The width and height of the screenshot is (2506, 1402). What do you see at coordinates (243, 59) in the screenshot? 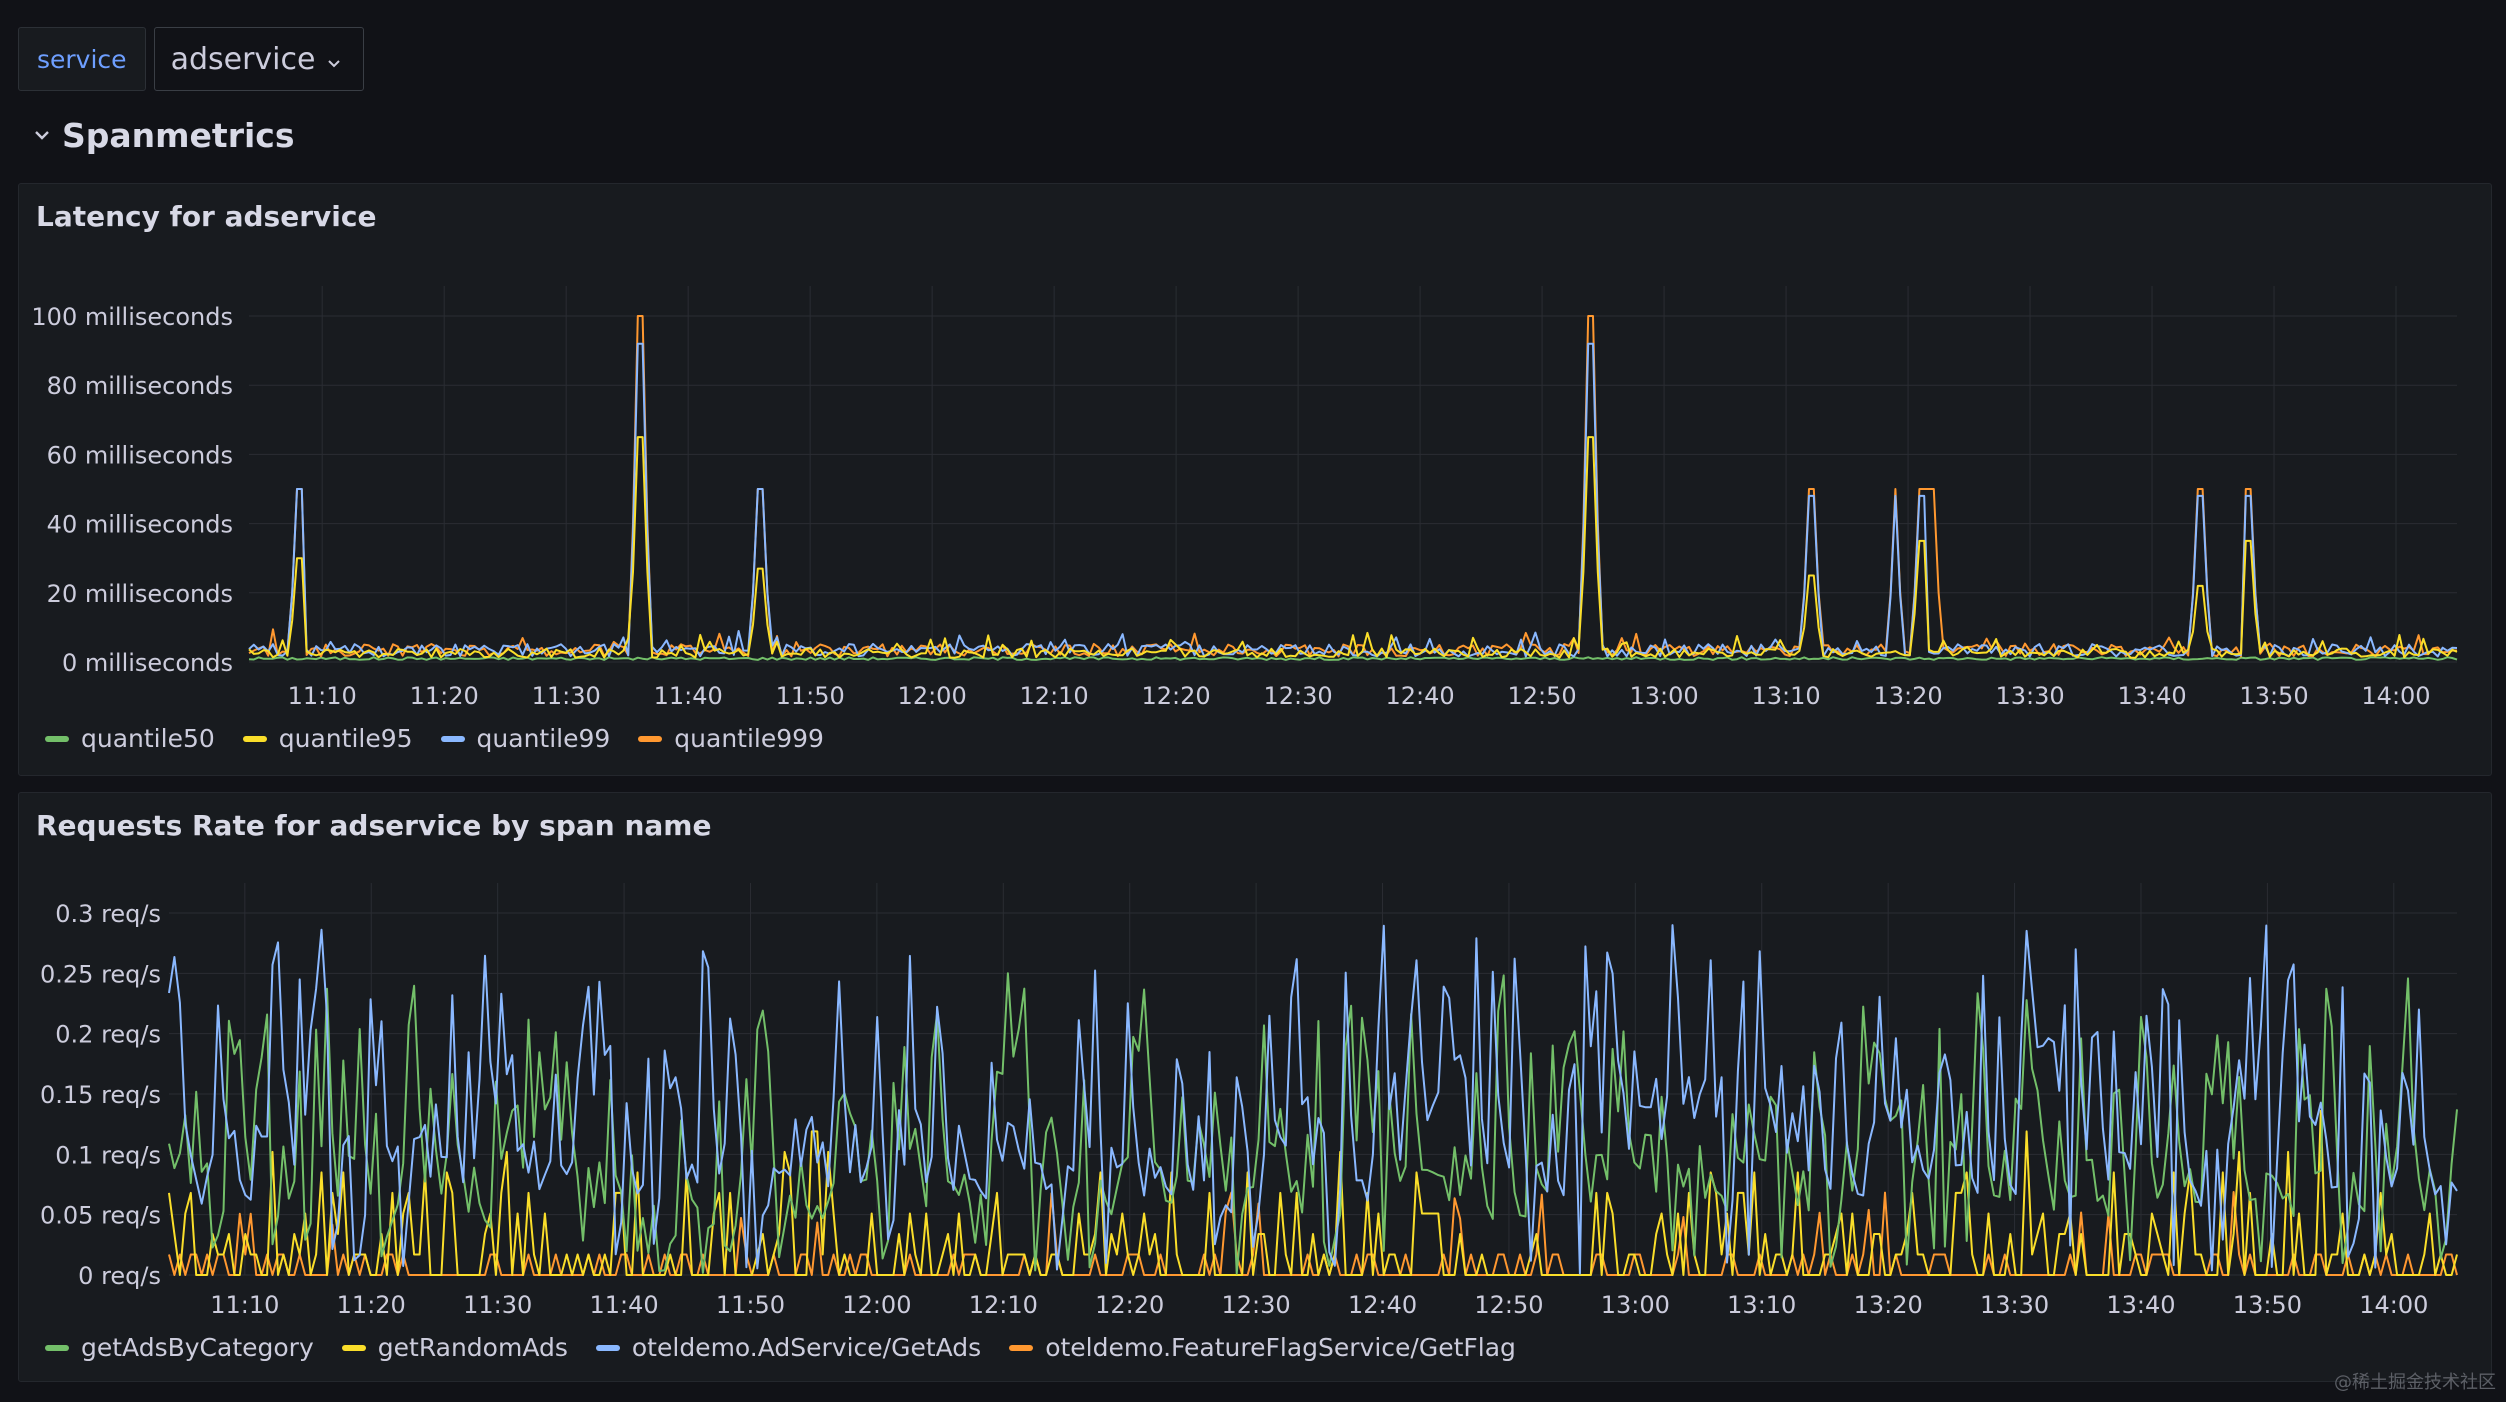
I see `service-variable-value: adservice` at bounding box center [243, 59].